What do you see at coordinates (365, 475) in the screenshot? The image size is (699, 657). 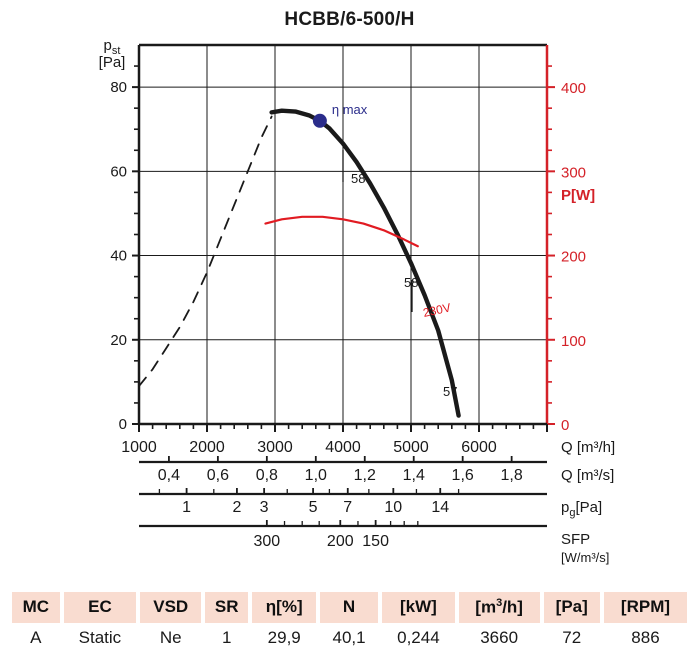 I see `x-secondary-tick-label: 1,2` at bounding box center [365, 475].